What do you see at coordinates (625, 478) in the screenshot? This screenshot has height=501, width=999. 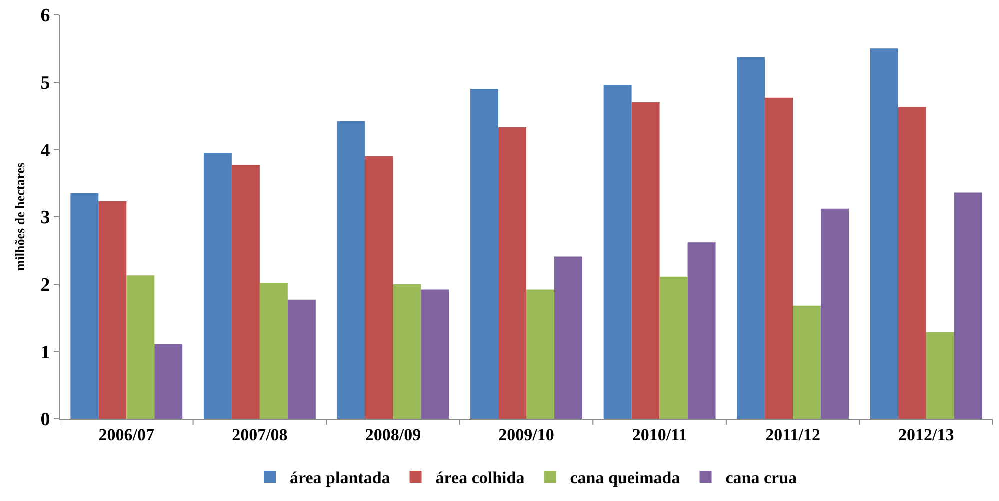 I see `legend-label: cana queimada` at bounding box center [625, 478].